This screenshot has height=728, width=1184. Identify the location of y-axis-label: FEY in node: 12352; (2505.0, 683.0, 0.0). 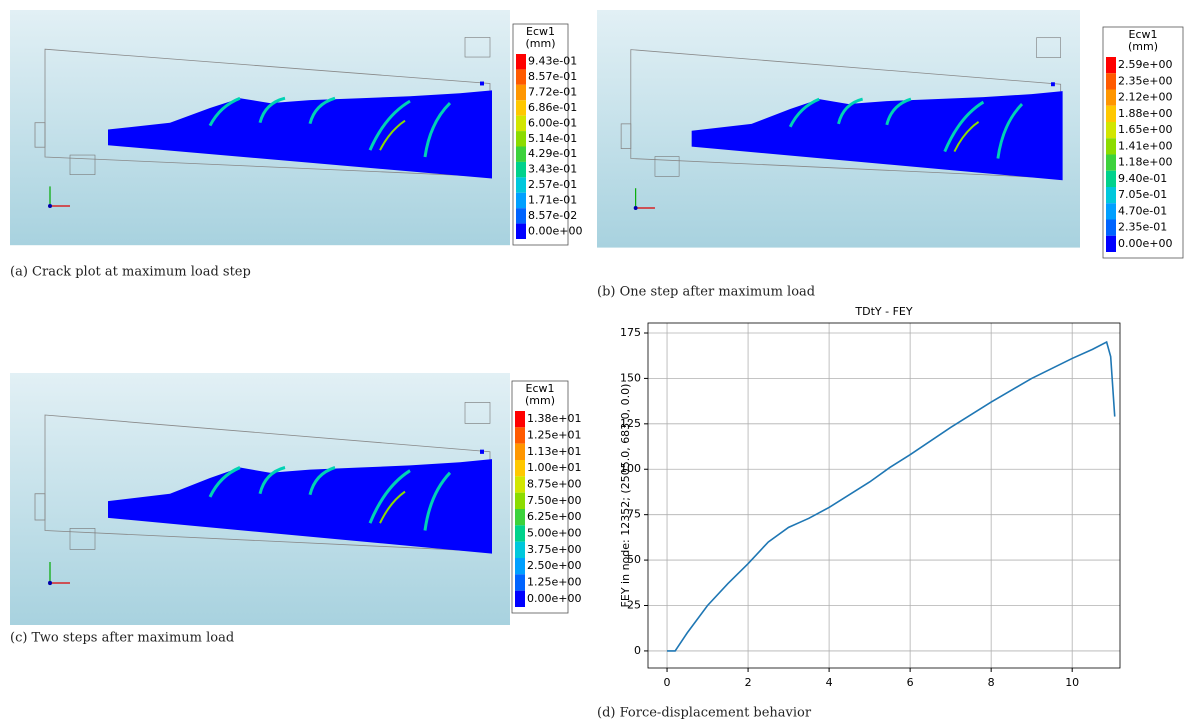
(625, 496).